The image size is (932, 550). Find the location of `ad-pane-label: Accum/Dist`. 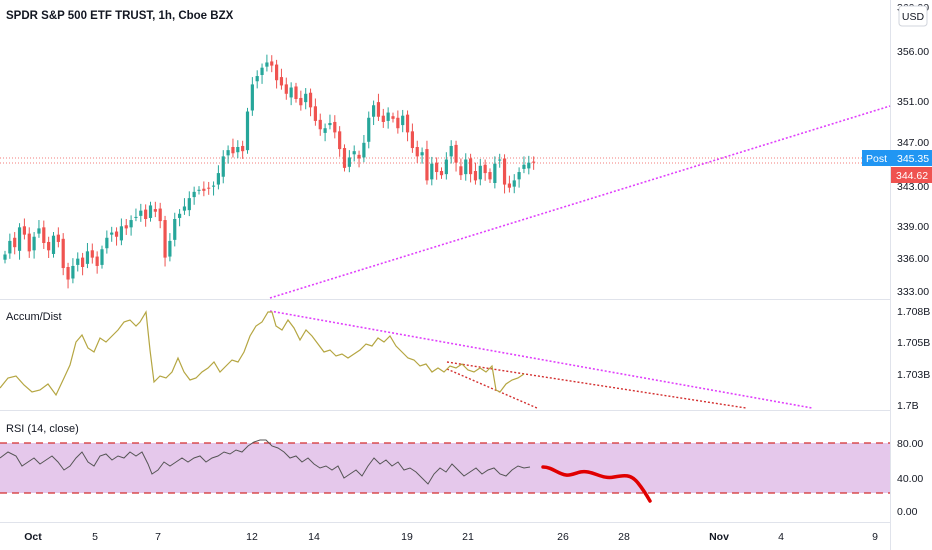

ad-pane-label: Accum/Dist is located at coordinates (34, 317).